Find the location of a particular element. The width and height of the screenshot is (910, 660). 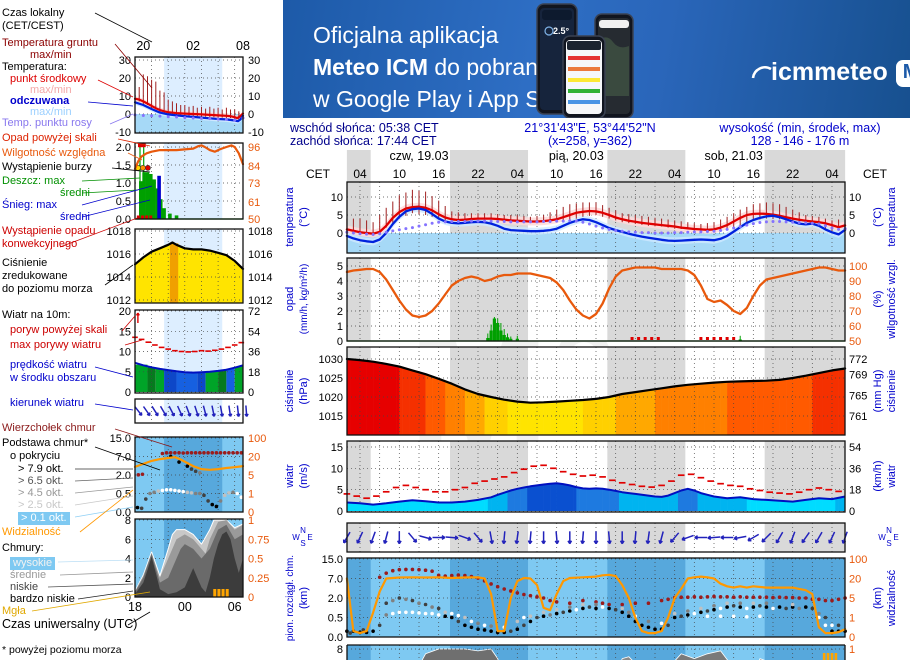

legend-item: > 2.5 okt. is located at coordinates (41, 505).